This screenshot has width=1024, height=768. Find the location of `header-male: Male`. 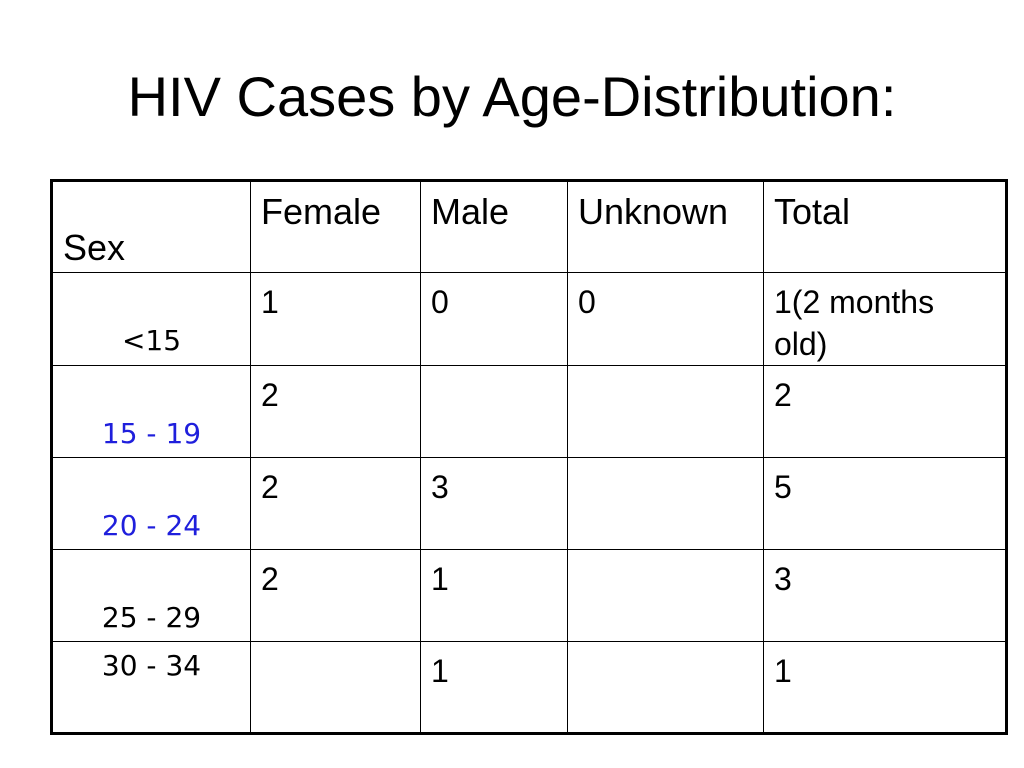

header-male: Male is located at coordinates (470, 211).